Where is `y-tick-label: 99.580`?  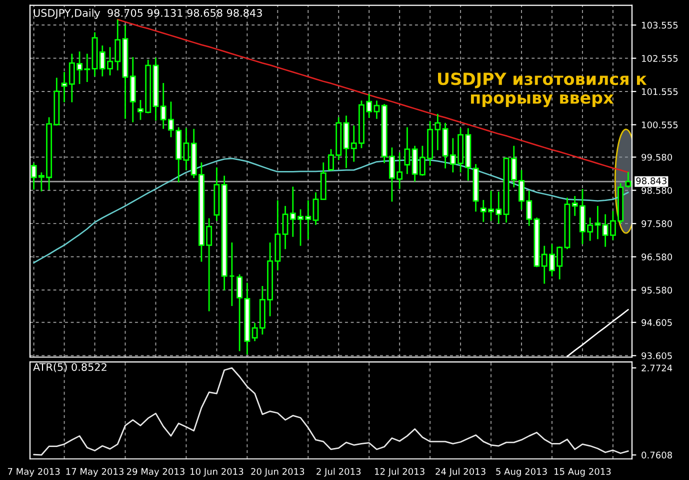
y-tick-label: 99.580 is located at coordinates (657, 157).